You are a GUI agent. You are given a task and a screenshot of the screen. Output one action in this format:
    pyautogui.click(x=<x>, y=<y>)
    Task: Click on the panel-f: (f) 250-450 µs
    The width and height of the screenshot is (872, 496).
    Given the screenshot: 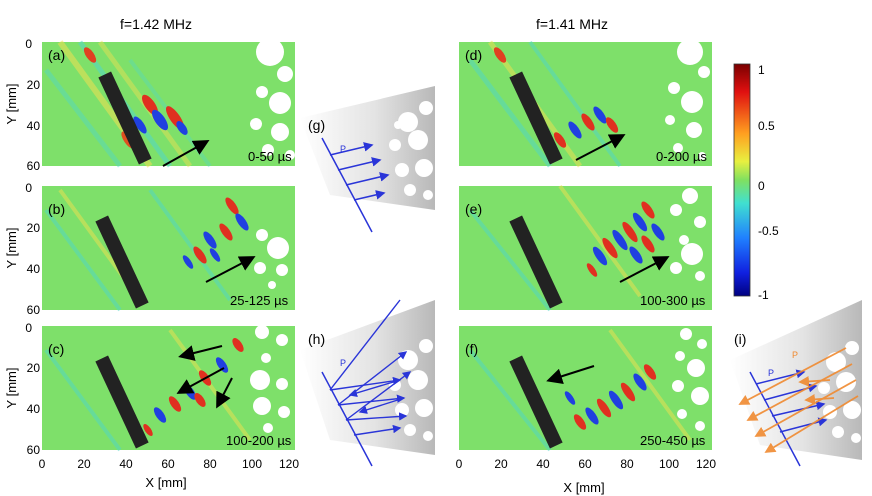 What is the action you would take?
    pyautogui.click(x=585, y=389)
    